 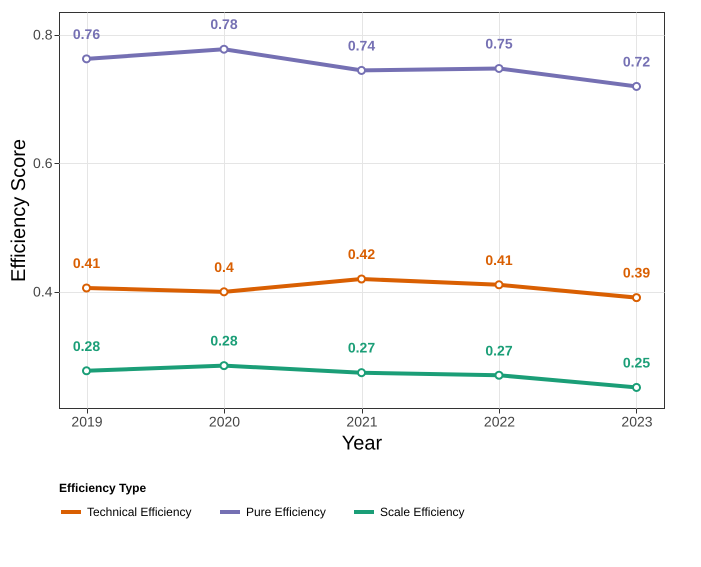 I want to click on x-tick-label: 2019, so click(x=87, y=422).